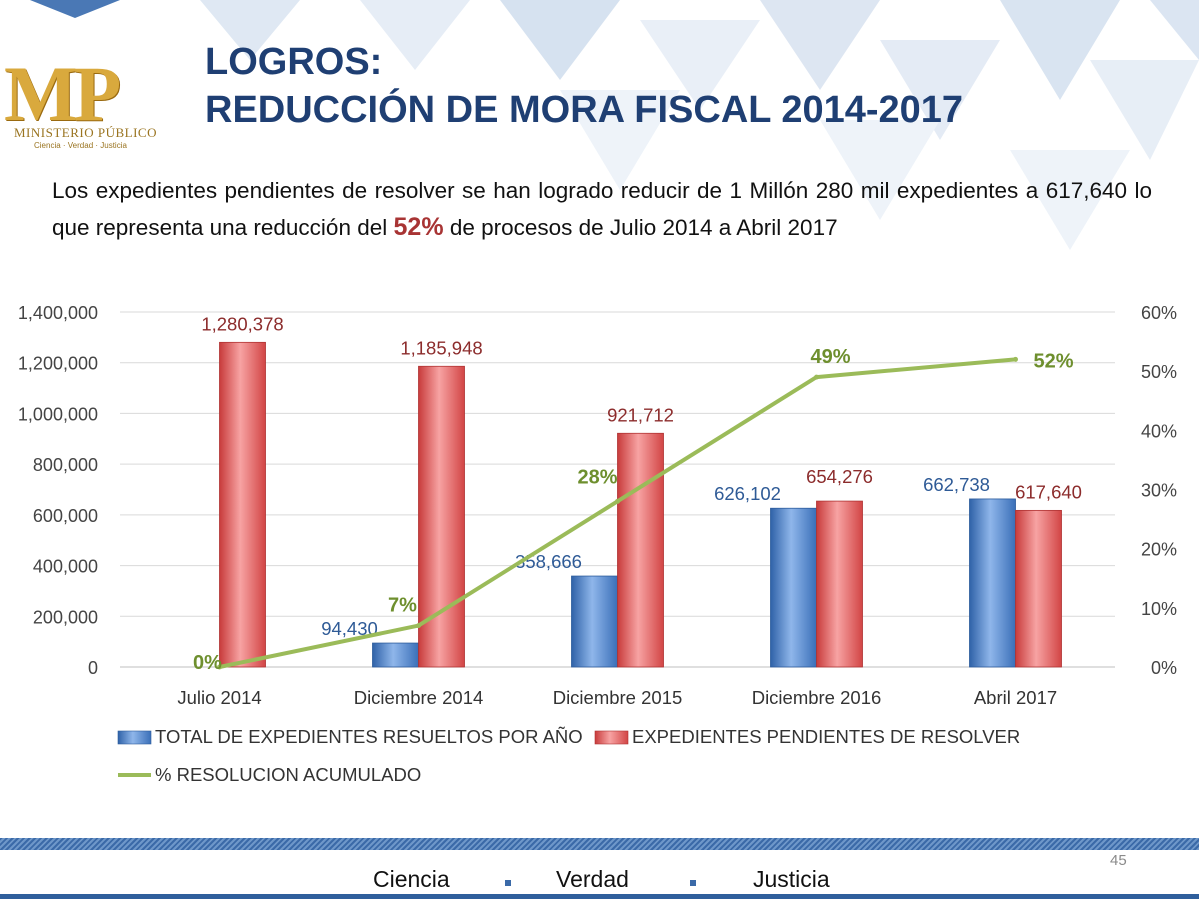  Describe the element at coordinates (294, 62) in the screenshot. I see `title-line-1: LOGROS:` at that location.